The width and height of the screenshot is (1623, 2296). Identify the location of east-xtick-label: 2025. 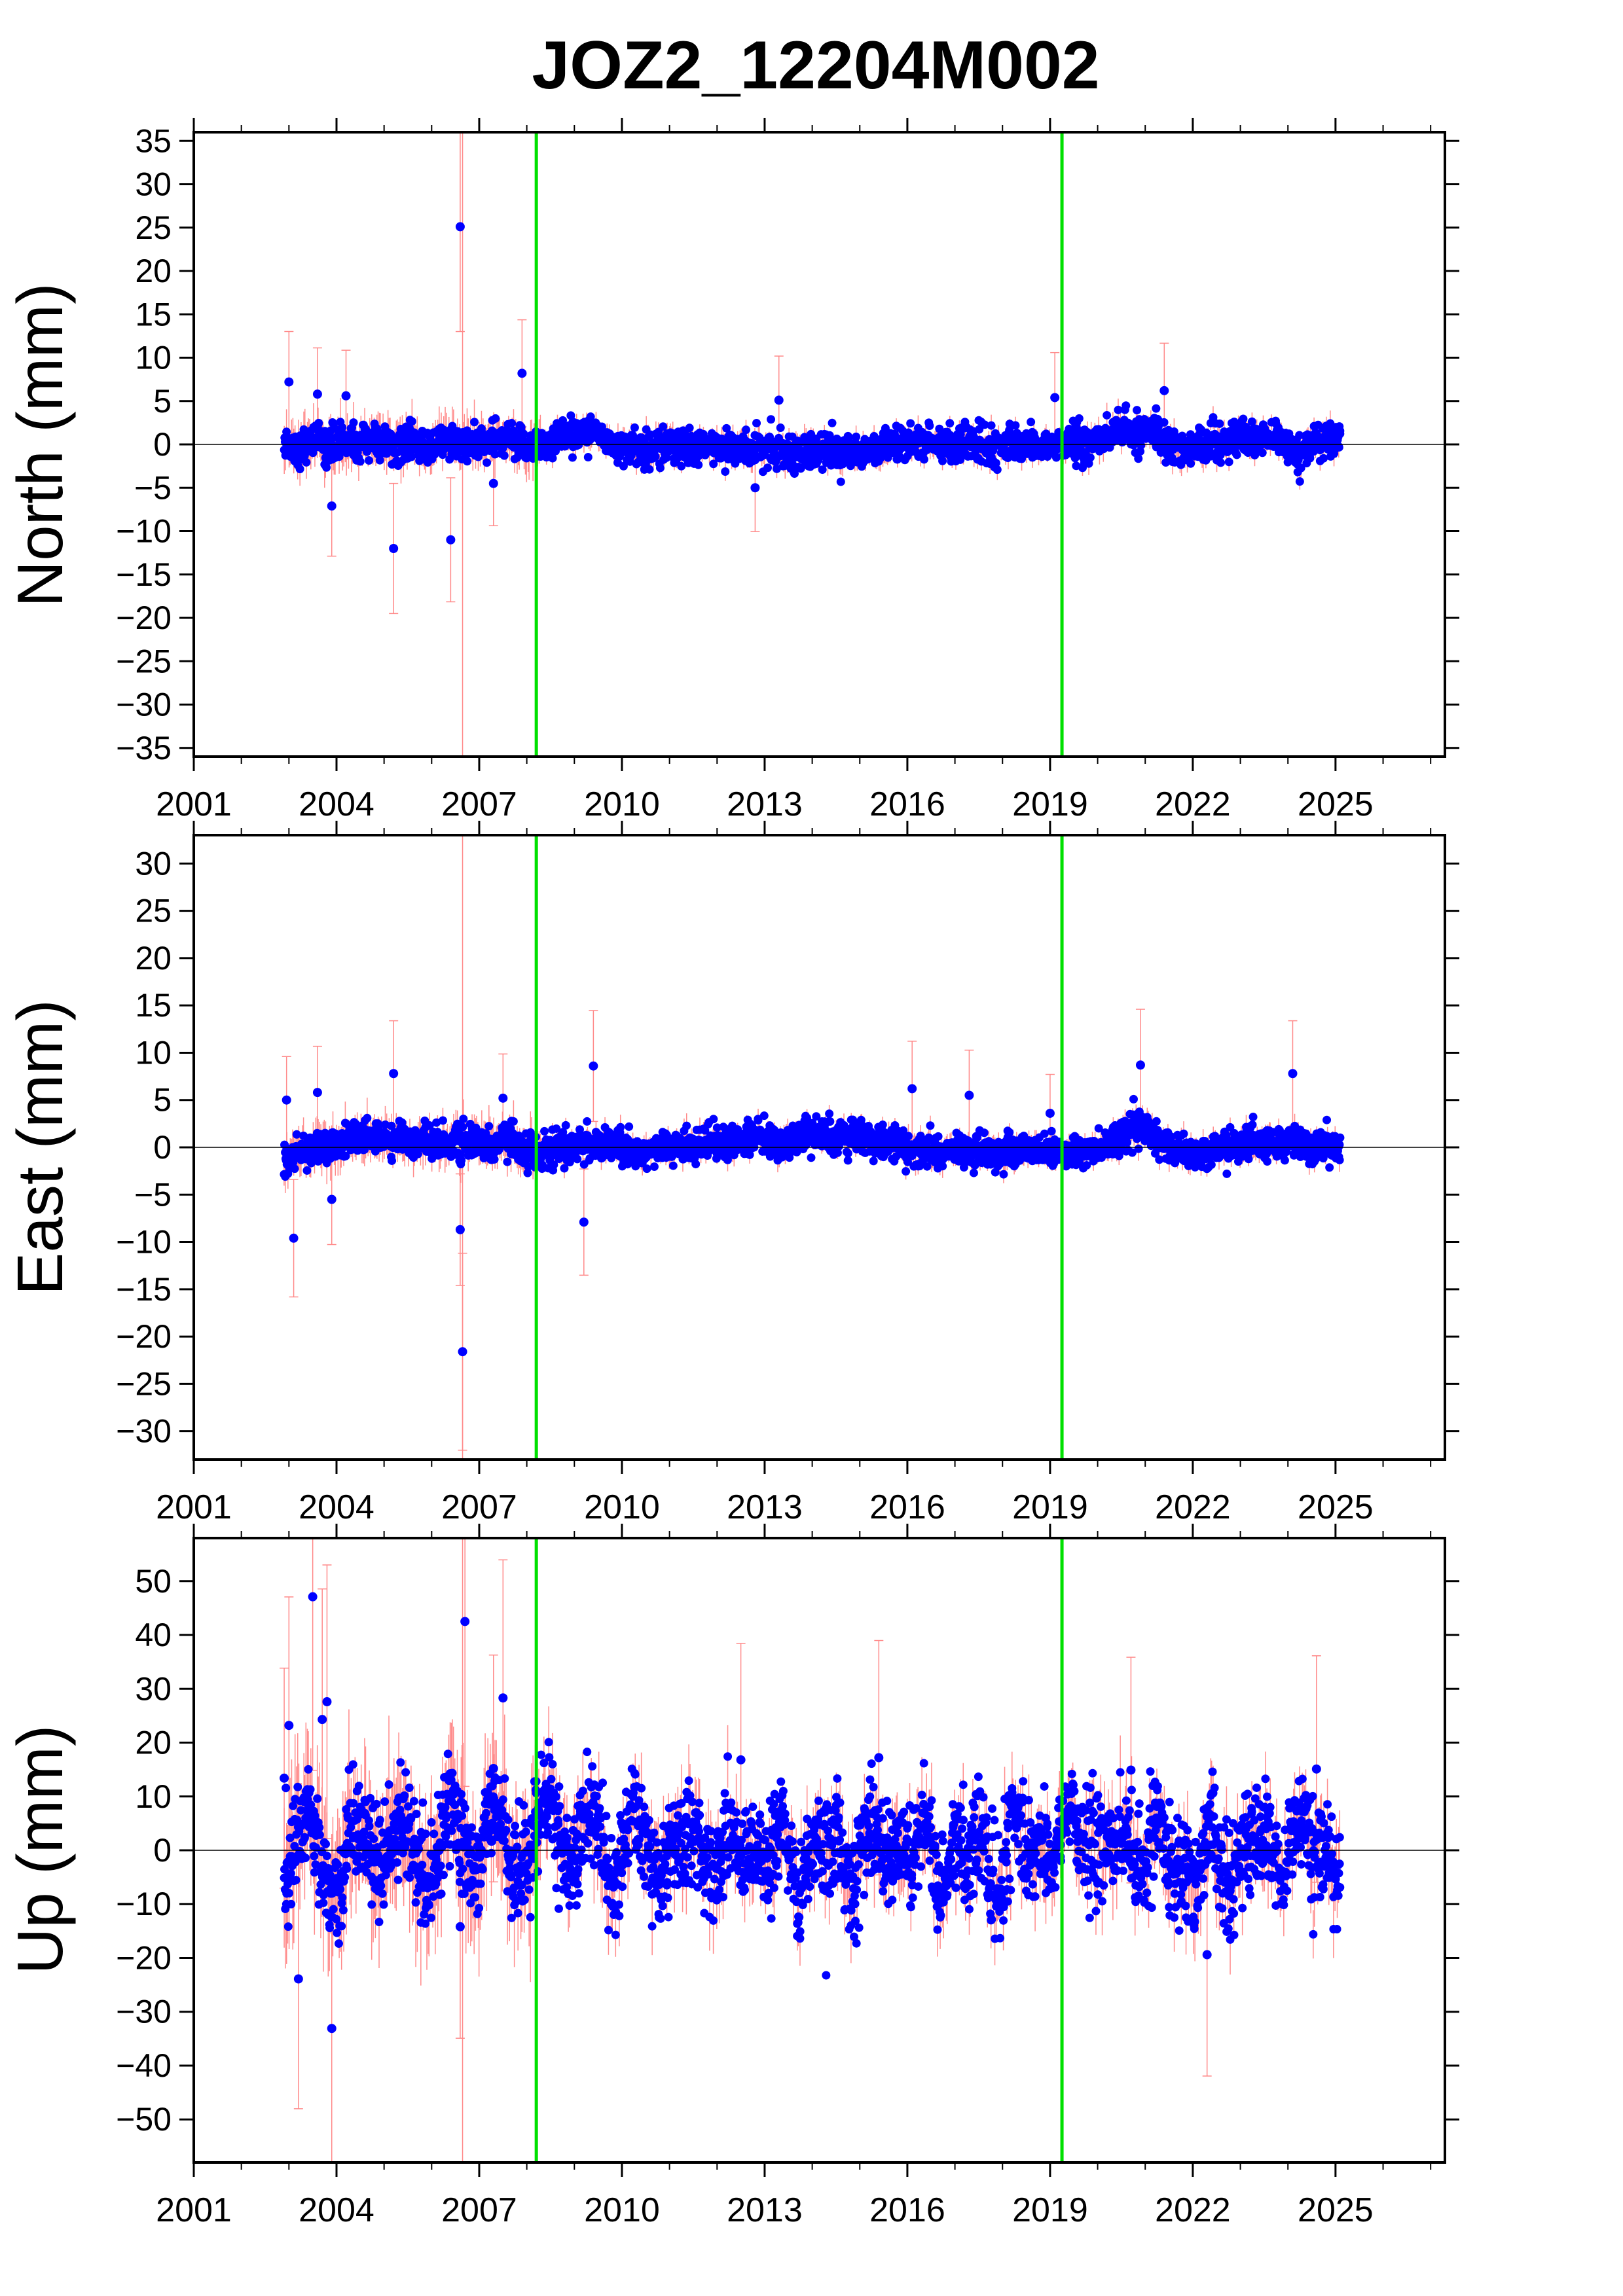
(1336, 1507).